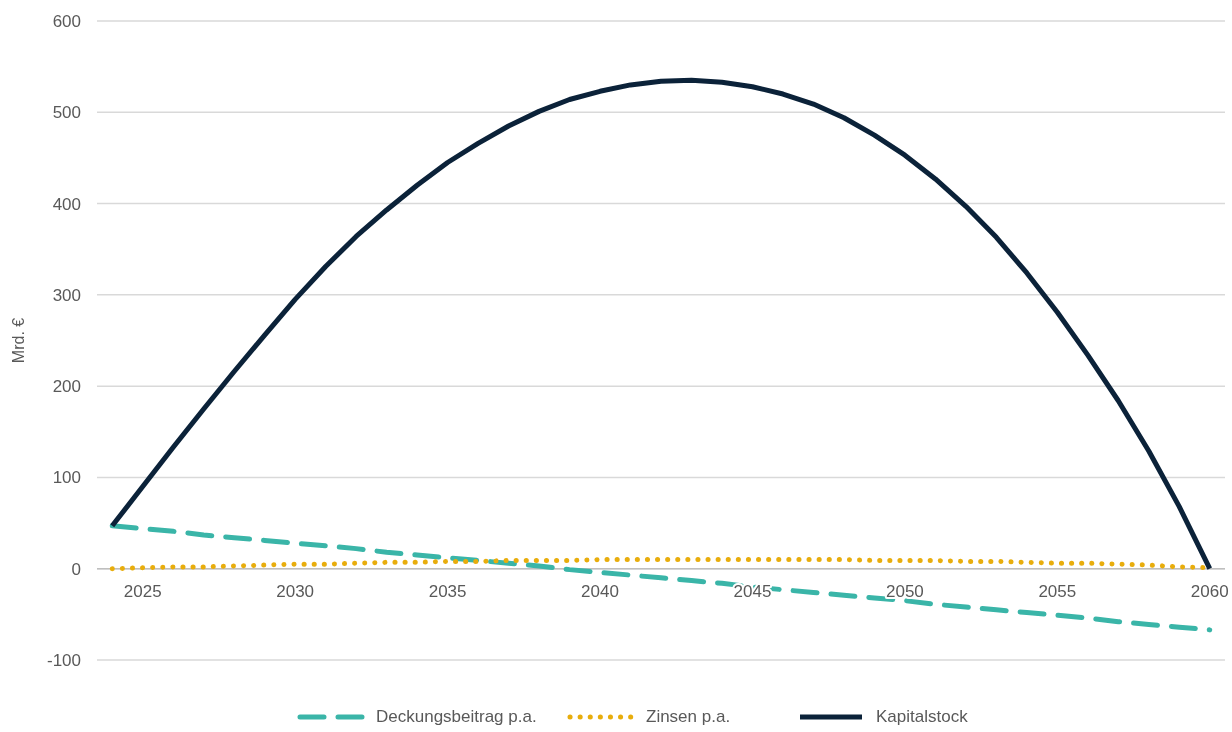 The height and width of the screenshot is (732, 1232). Describe the element at coordinates (456, 716) in the screenshot. I see `legend-label: Deckungsbeitrag p.a.` at that location.